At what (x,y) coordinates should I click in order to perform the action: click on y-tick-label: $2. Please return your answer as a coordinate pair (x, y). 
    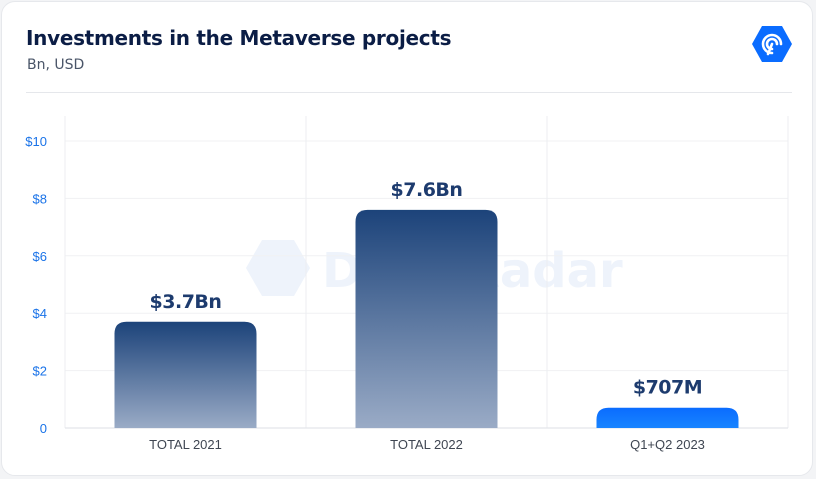
    Looking at the image, I should click on (40, 371).